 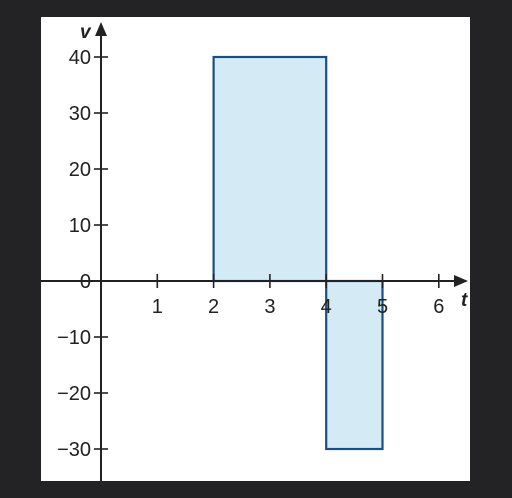 What do you see at coordinates (80, 170) in the screenshot?
I see `y-tick-label: 20` at bounding box center [80, 170].